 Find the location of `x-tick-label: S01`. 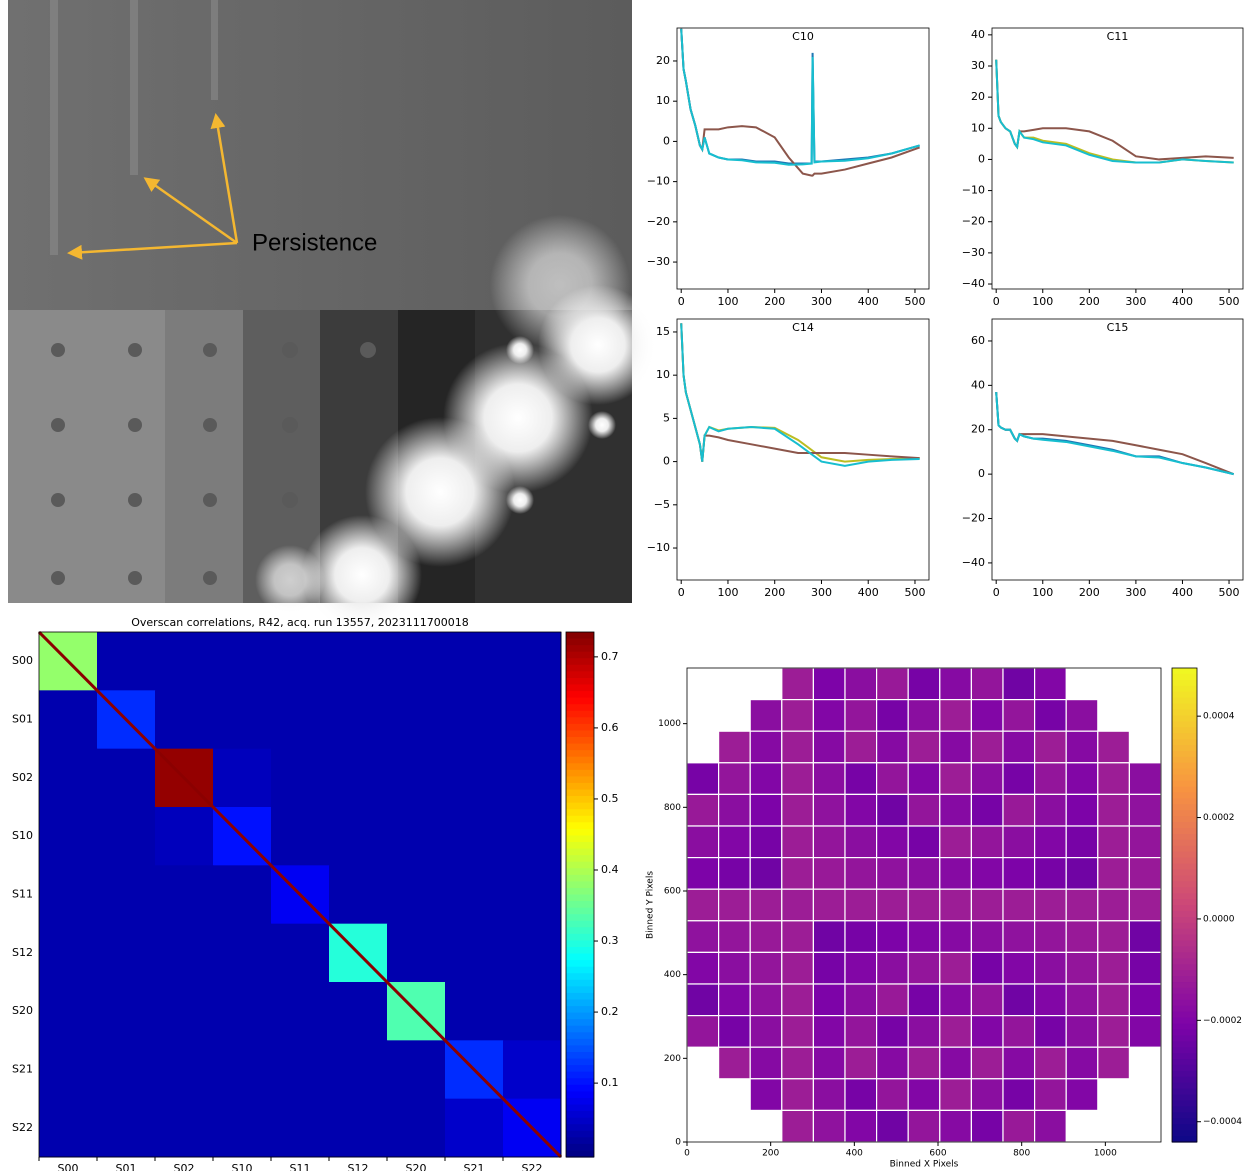

x-tick-label: S01 is located at coordinates (126, 1166).